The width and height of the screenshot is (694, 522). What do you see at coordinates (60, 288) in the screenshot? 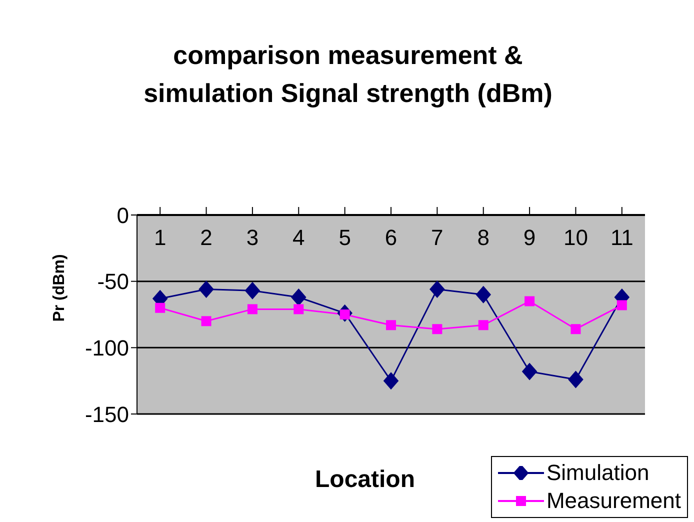
I see `y-axis-title: Pr (dBm)` at bounding box center [60, 288].